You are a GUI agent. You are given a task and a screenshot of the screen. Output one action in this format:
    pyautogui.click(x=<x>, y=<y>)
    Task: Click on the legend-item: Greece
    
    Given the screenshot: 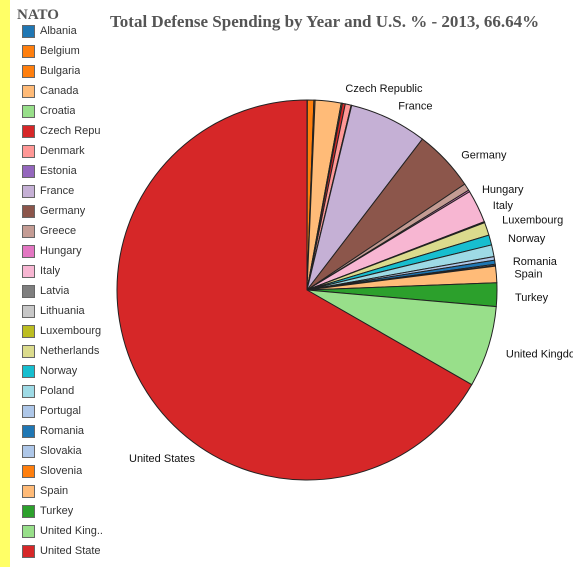 What is the action you would take?
    pyautogui.click(x=66, y=231)
    